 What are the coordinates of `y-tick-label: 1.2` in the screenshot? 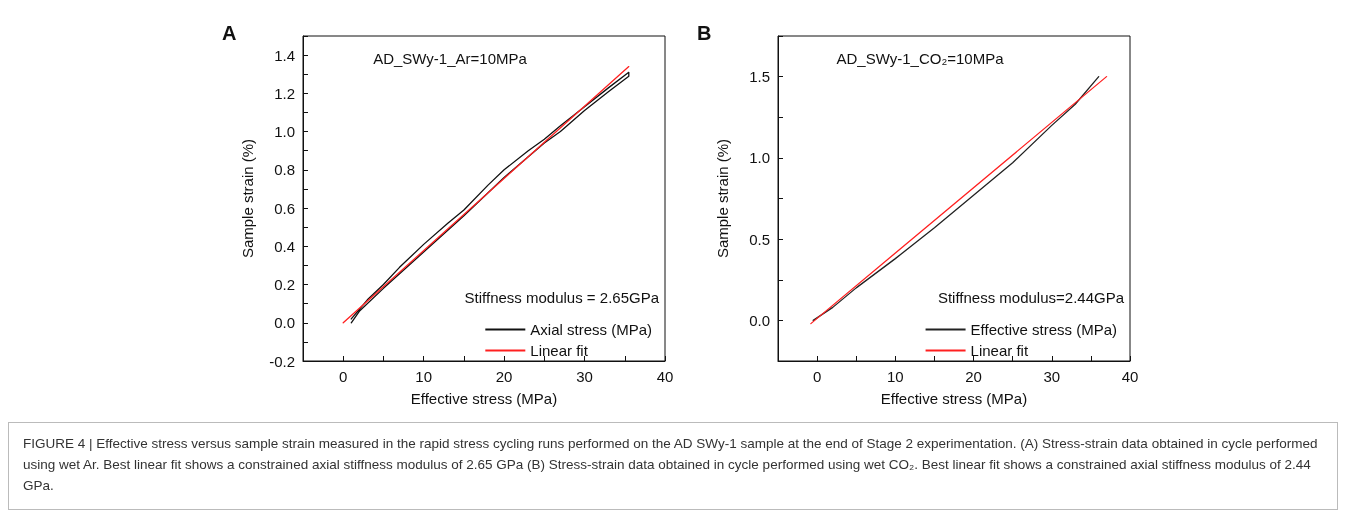 It's located at (284, 93).